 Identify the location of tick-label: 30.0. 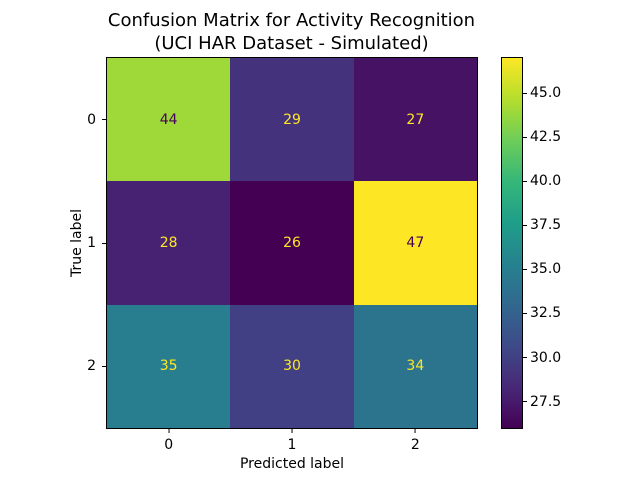
(546, 357).